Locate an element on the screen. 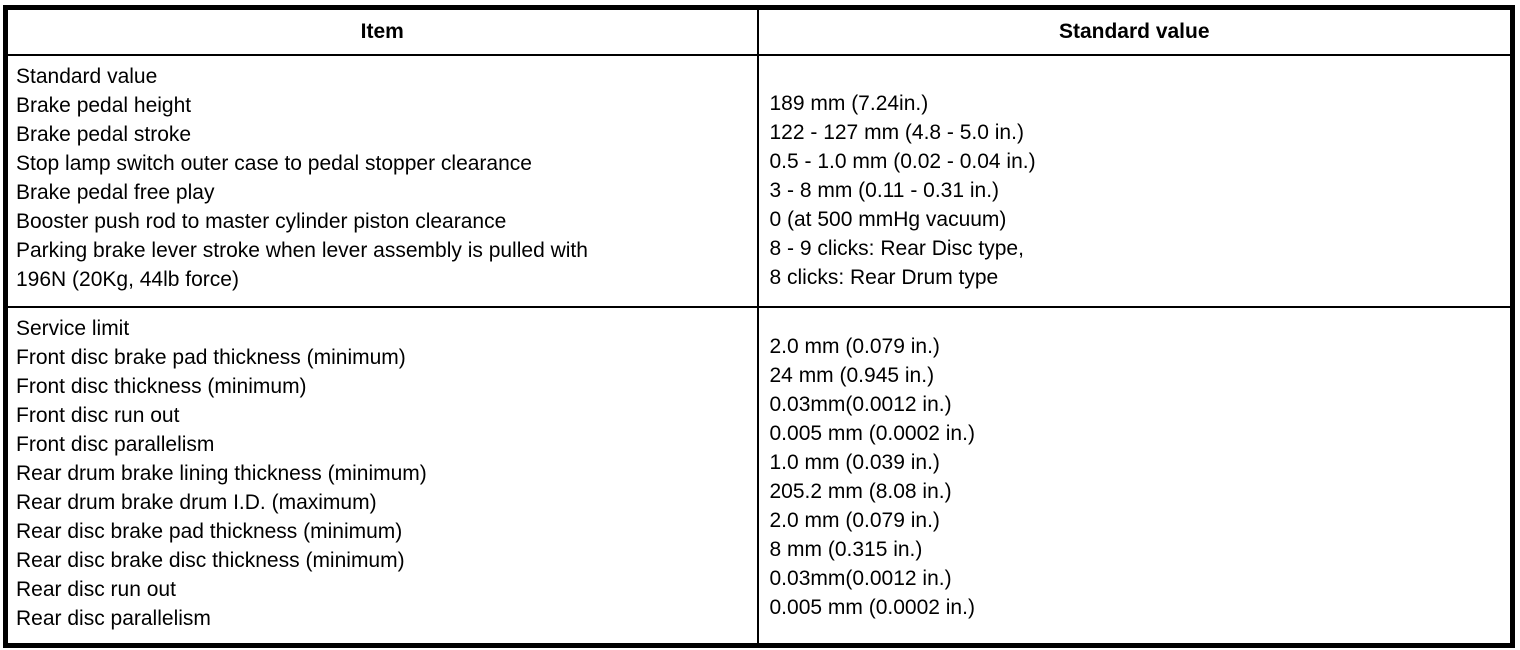 This screenshot has height=650, width=1520. header-row: Item Standard value is located at coordinates (759, 31).